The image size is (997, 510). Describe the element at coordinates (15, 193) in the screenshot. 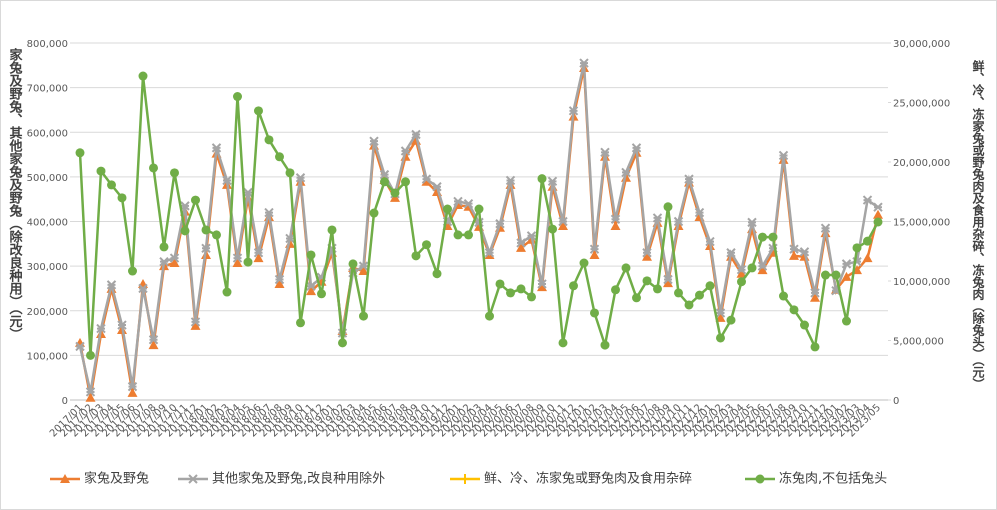

I see `y-axis-title: 家兔及野兔、其他家兔及野兔（除改良种用）（元）` at that location.